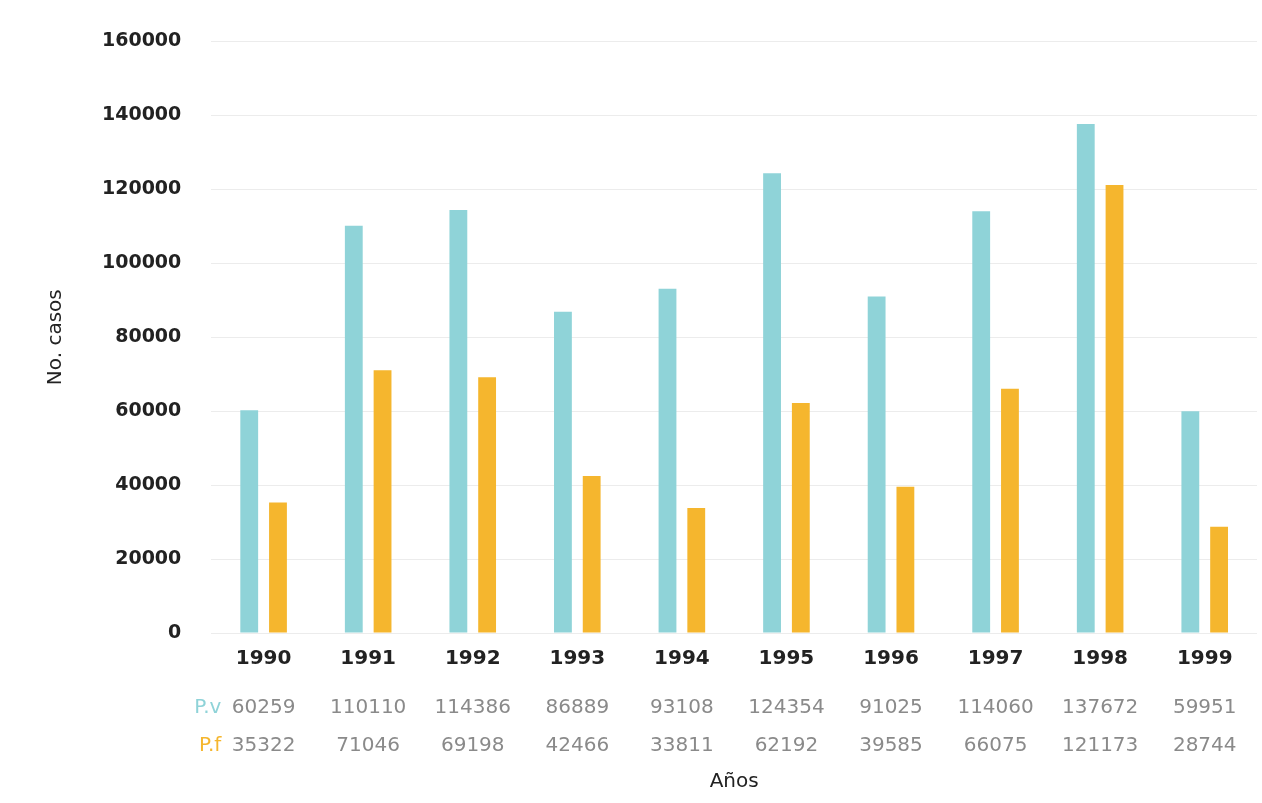 The height and width of the screenshot is (803, 1262). I want to click on data-label: 33811, so click(682, 744).